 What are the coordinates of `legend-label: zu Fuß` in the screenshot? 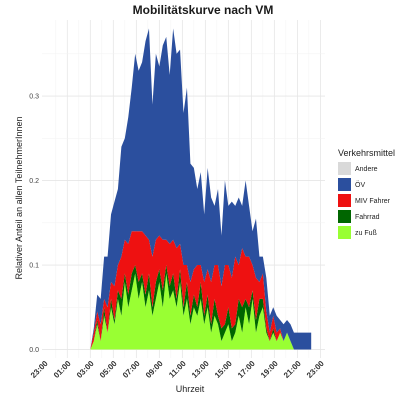 It's located at (366, 233).